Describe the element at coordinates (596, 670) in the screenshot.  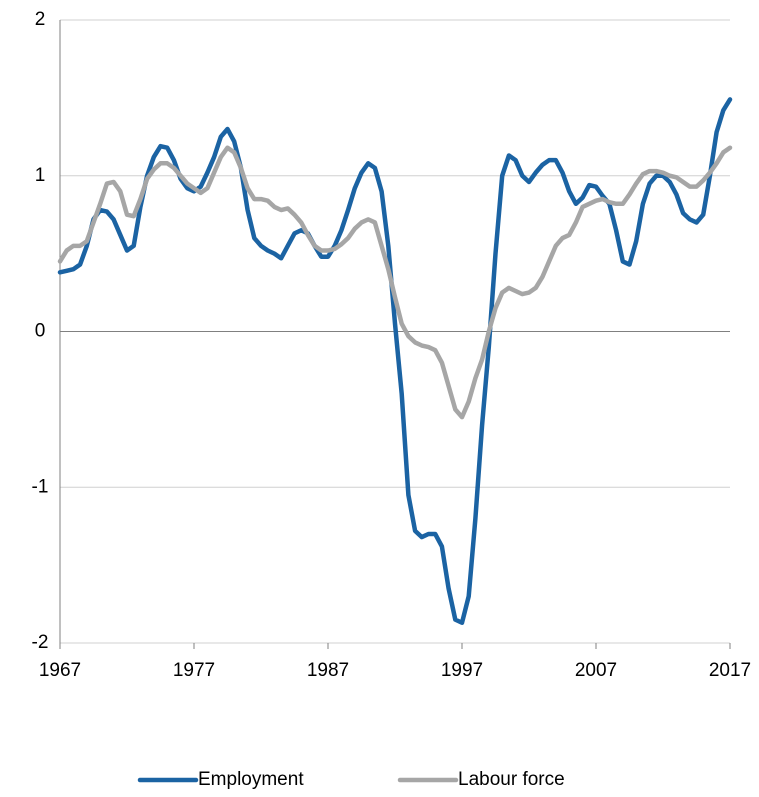
I see `x-tick-label: 2007` at that location.